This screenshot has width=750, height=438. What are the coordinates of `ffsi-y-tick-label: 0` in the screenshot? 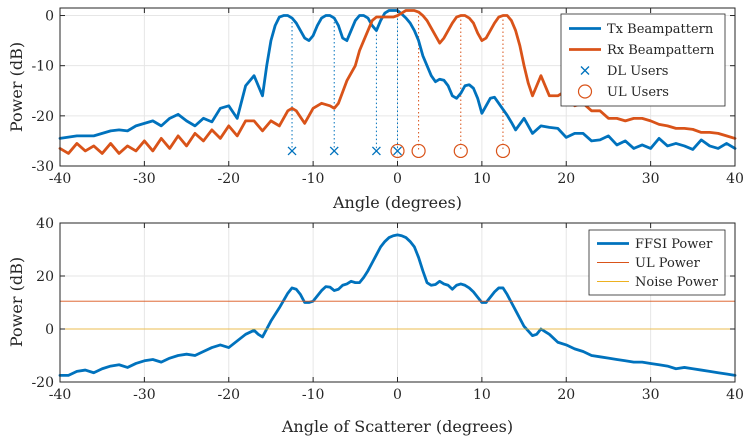 It's located at (49, 330).